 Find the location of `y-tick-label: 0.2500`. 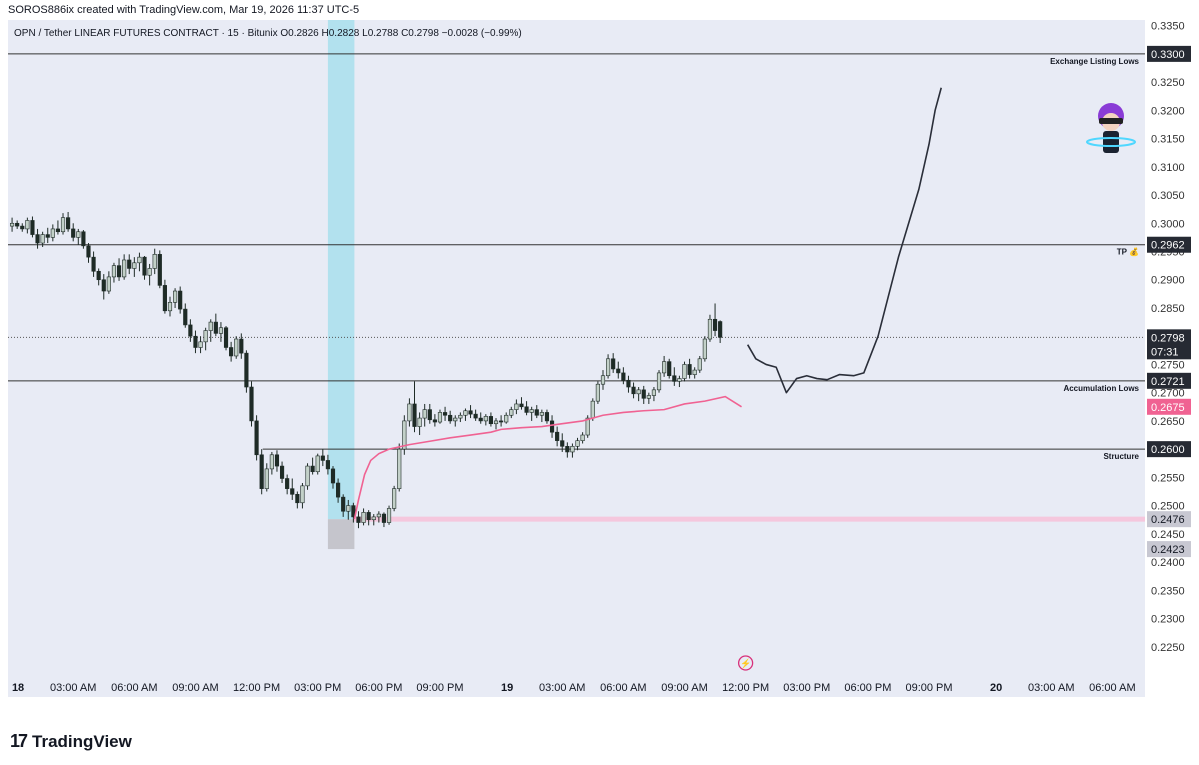

y-tick-label: 0.2500 is located at coordinates (1168, 507).